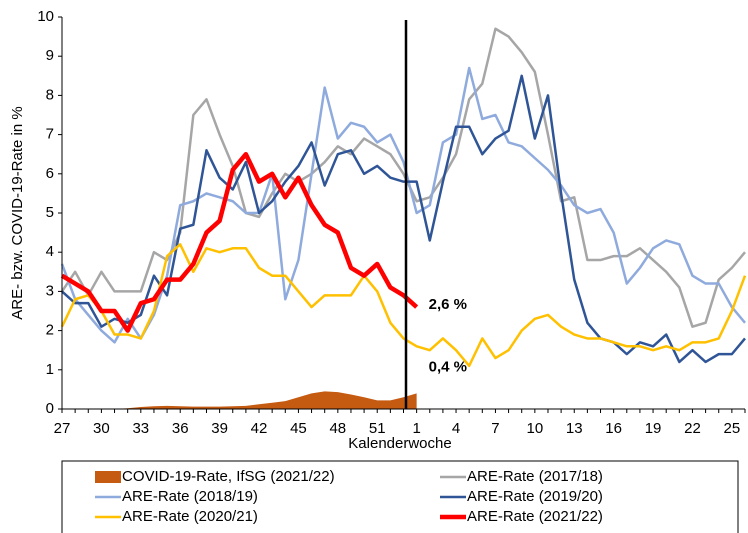  I want to click on x-tick-label: 45, so click(298, 428).